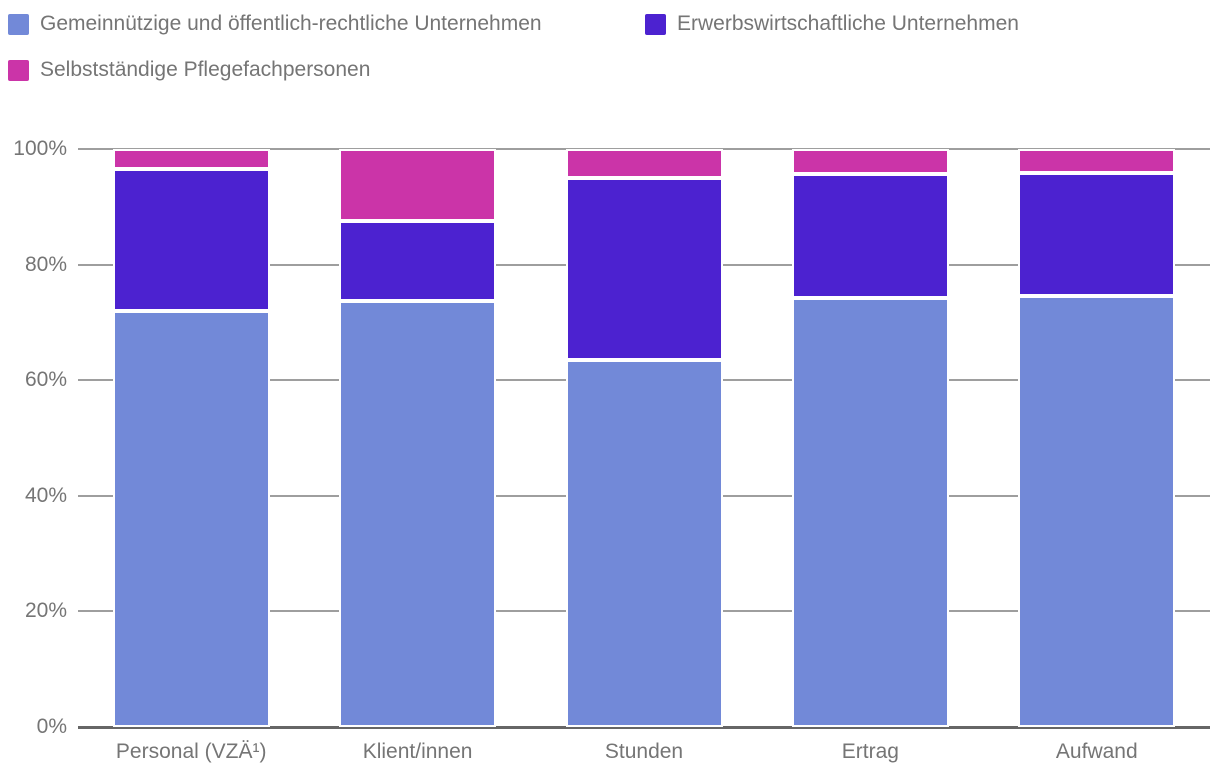 The width and height of the screenshot is (1220, 784). Describe the element at coordinates (848, 23) in the screenshot. I see `legend-label: Erwerbswirtschaftliche Unternehmen` at that location.